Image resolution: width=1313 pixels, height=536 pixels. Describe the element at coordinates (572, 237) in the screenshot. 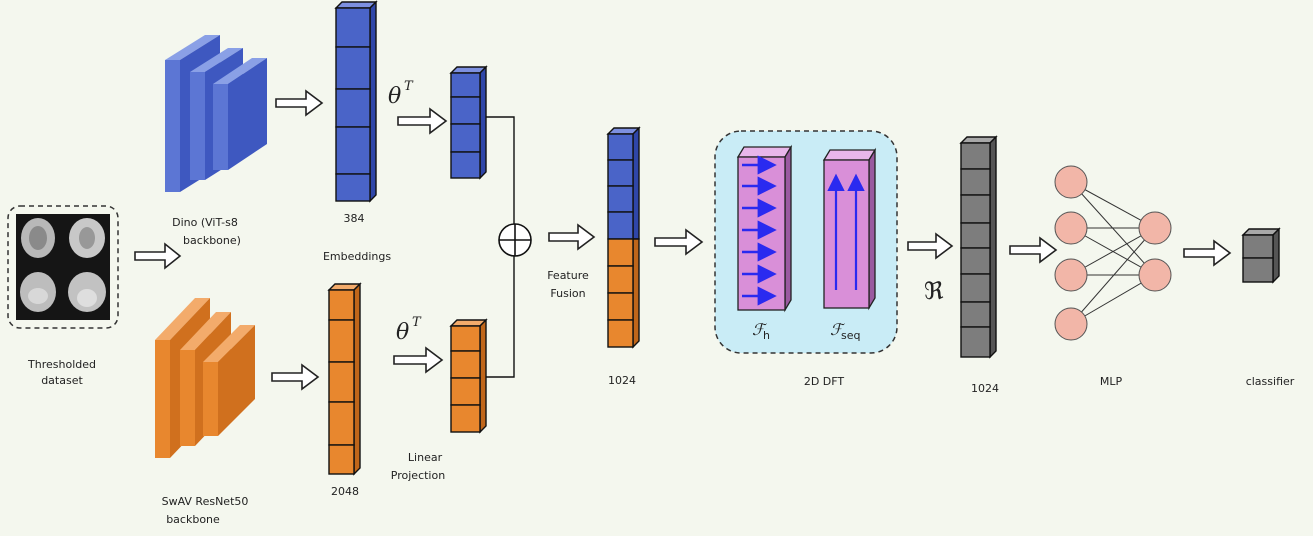

I see `arrow-sum-fused` at that location.